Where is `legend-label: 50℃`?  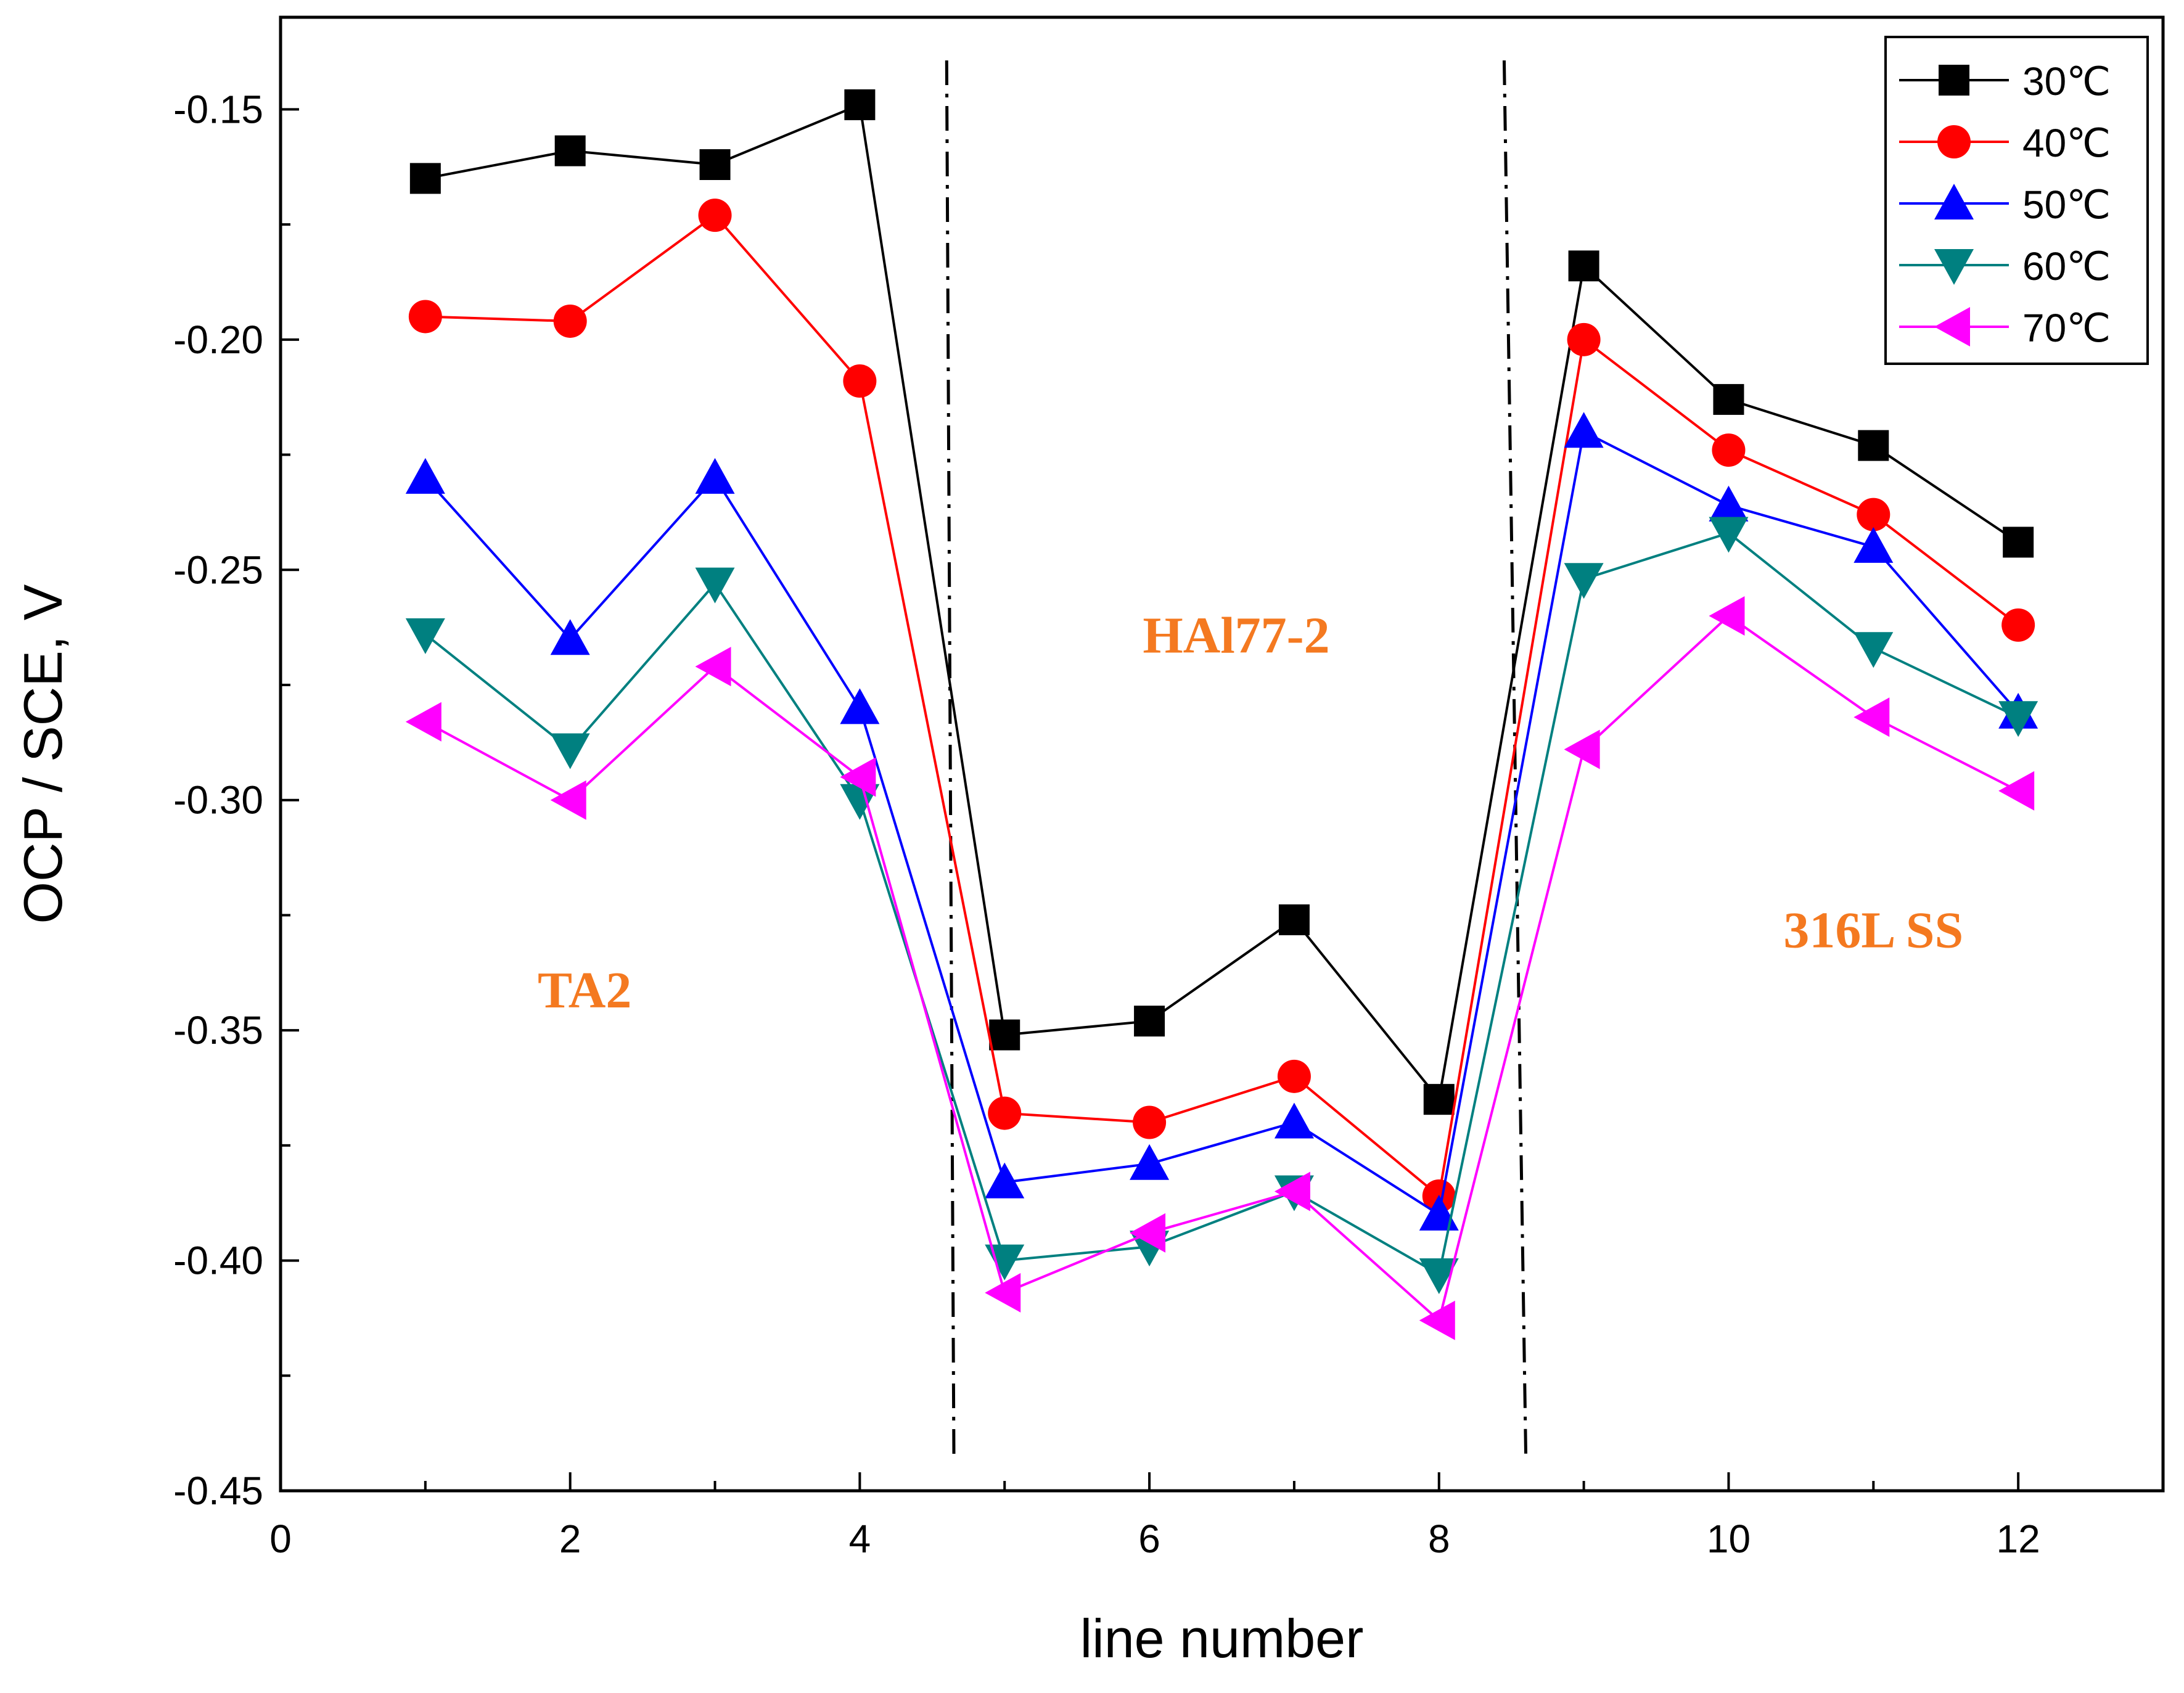 legend-label: 50℃ is located at coordinates (2066, 204).